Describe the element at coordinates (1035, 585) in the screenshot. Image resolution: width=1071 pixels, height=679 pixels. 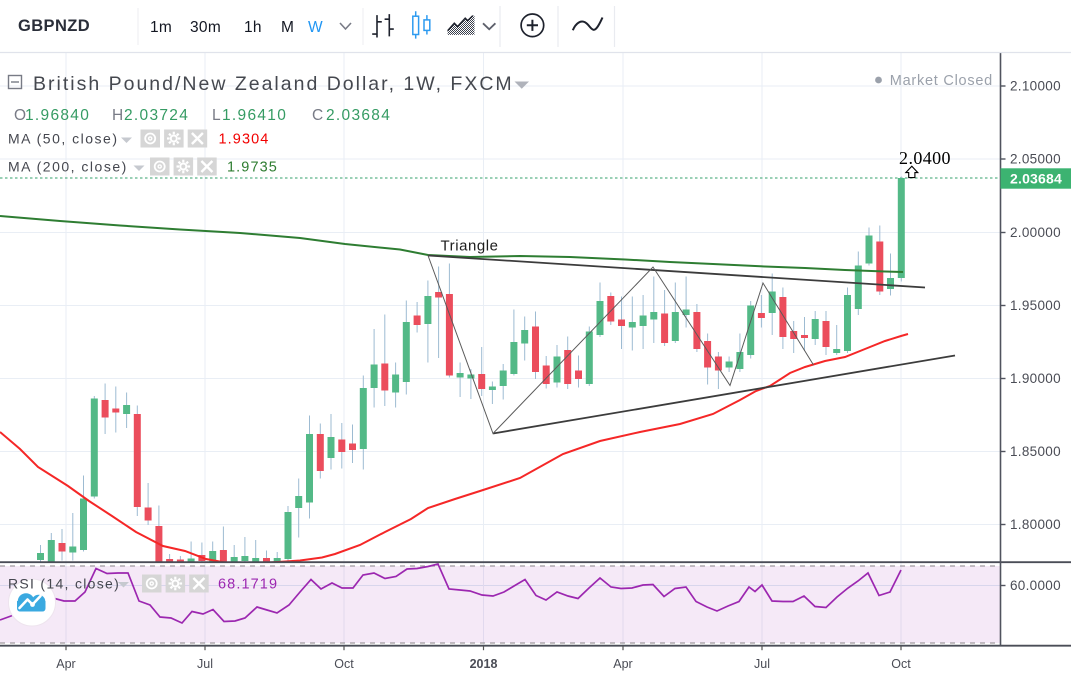
I see `svg-text: 60.0000` at that location.